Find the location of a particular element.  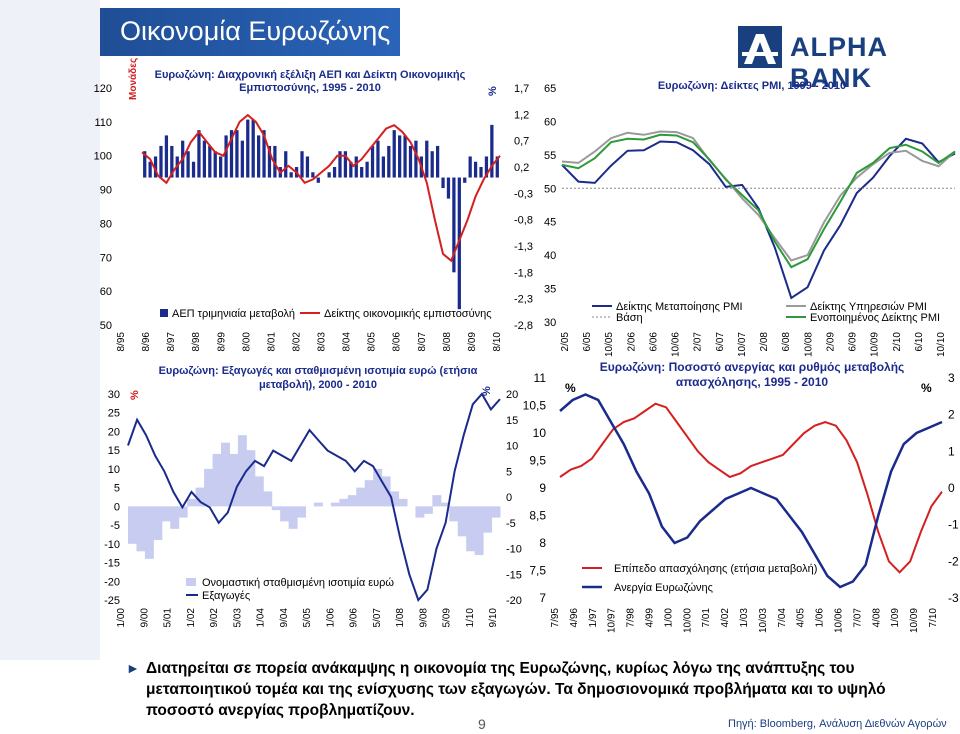

page-number: 9 is located at coordinates (482, 724).